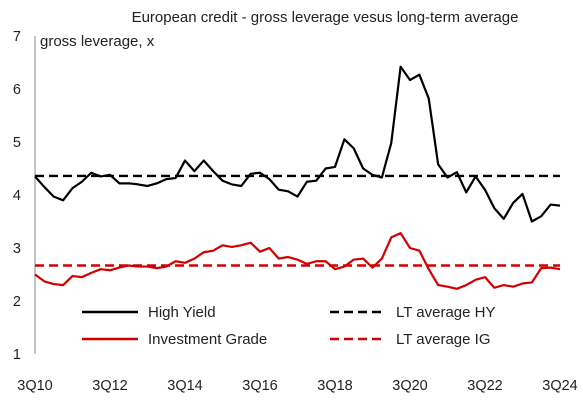 The width and height of the screenshot is (583, 407). What do you see at coordinates (259, 386) in the screenshot?
I see `x-tick-label: 3Q16` at bounding box center [259, 386].